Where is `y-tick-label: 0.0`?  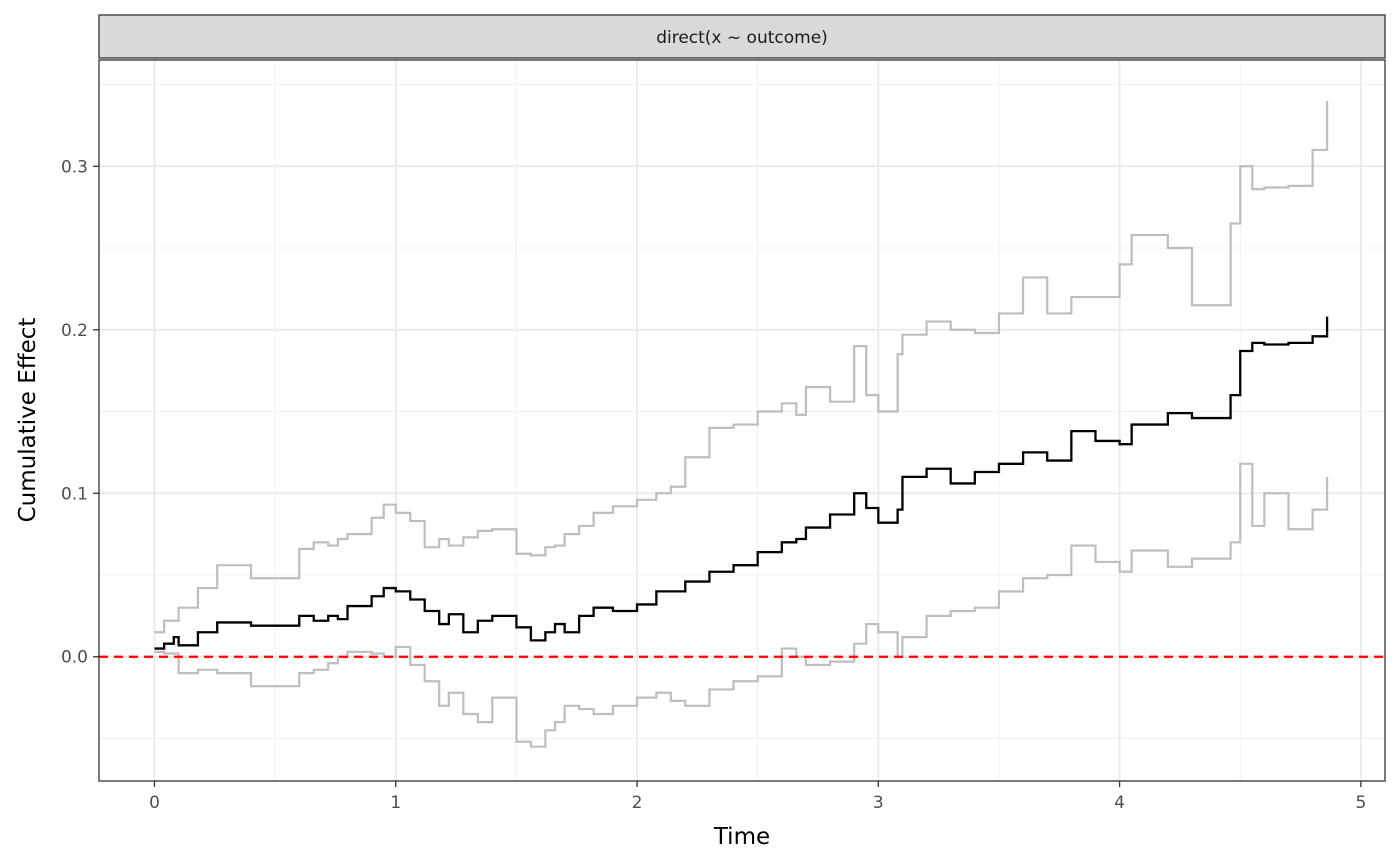 y-tick-label: 0.0 is located at coordinates (74, 658).